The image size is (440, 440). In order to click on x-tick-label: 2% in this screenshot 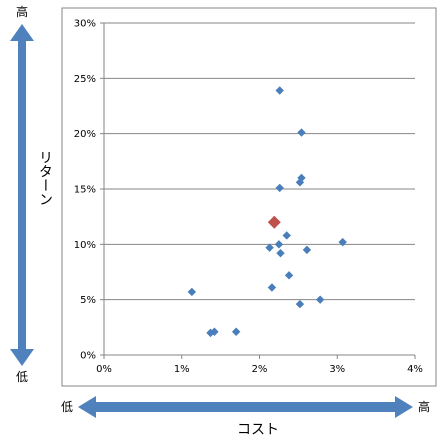, I will do `click(260, 369)`.